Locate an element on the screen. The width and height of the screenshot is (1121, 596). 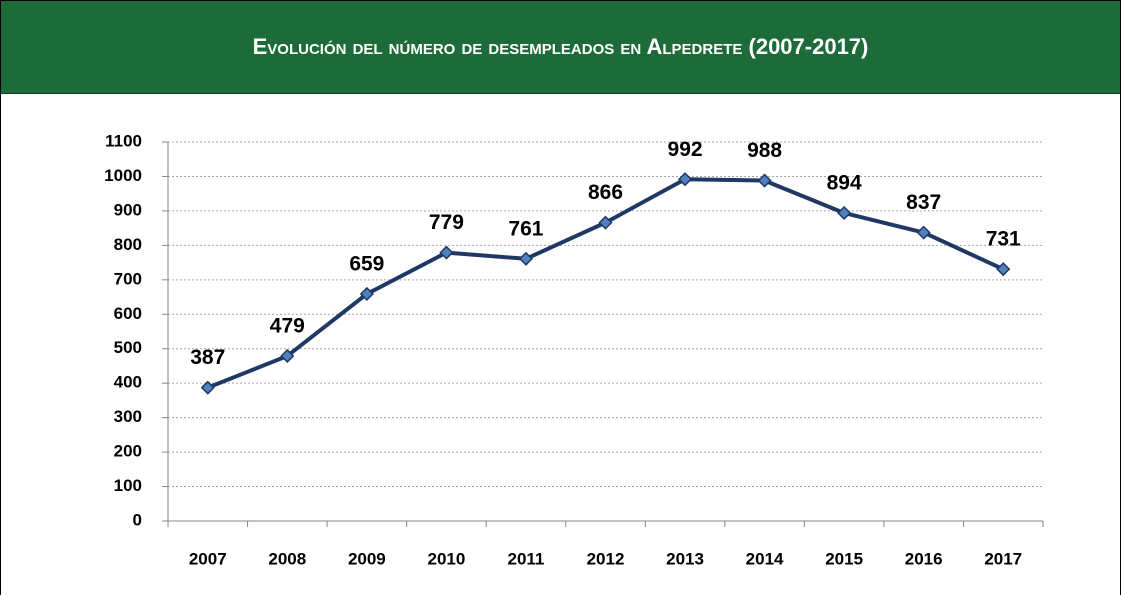
y-tick-label: 300 is located at coordinates (128, 416).